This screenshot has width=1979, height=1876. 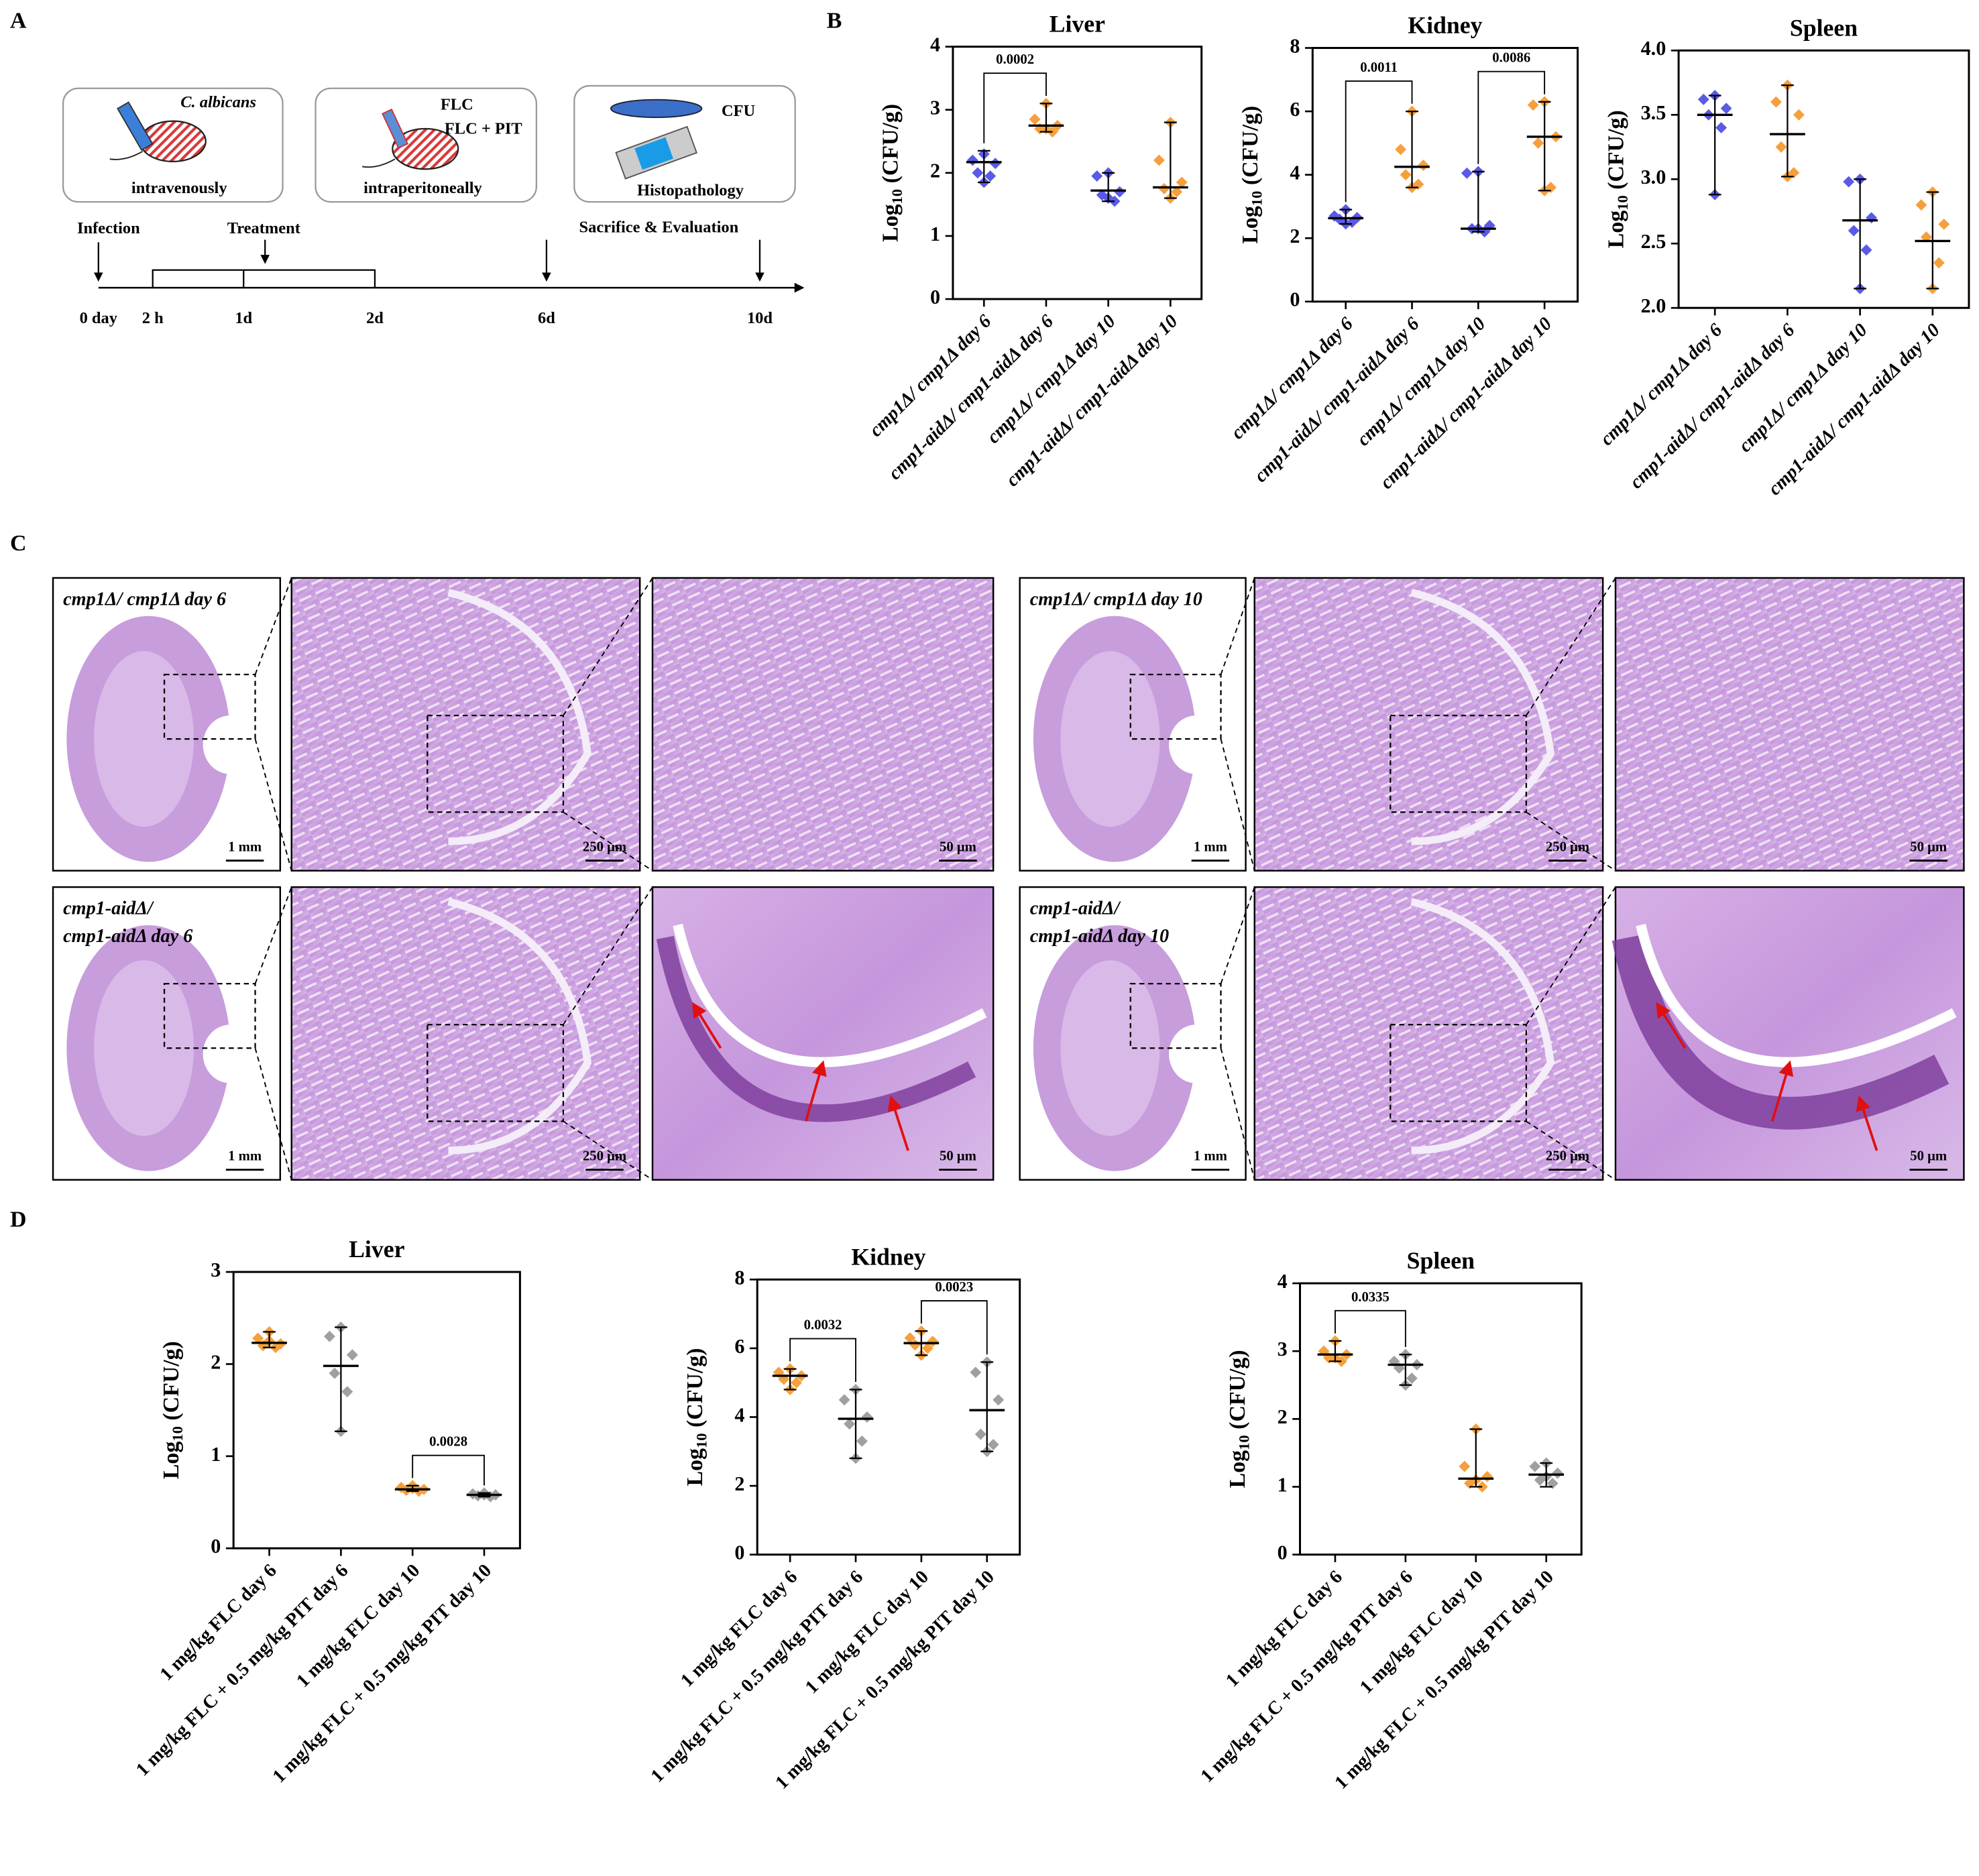 What do you see at coordinates (378, 163) in the screenshot?
I see `mouse-tail` at bounding box center [378, 163].